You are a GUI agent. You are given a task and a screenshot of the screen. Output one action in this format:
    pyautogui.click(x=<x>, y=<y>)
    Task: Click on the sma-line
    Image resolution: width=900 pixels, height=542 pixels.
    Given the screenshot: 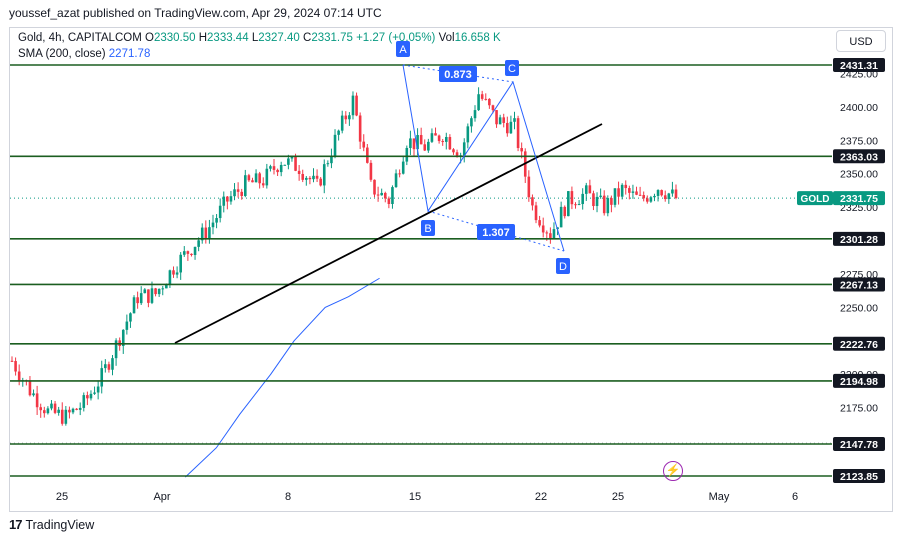 What is the action you would take?
    pyautogui.click(x=282, y=377)
    